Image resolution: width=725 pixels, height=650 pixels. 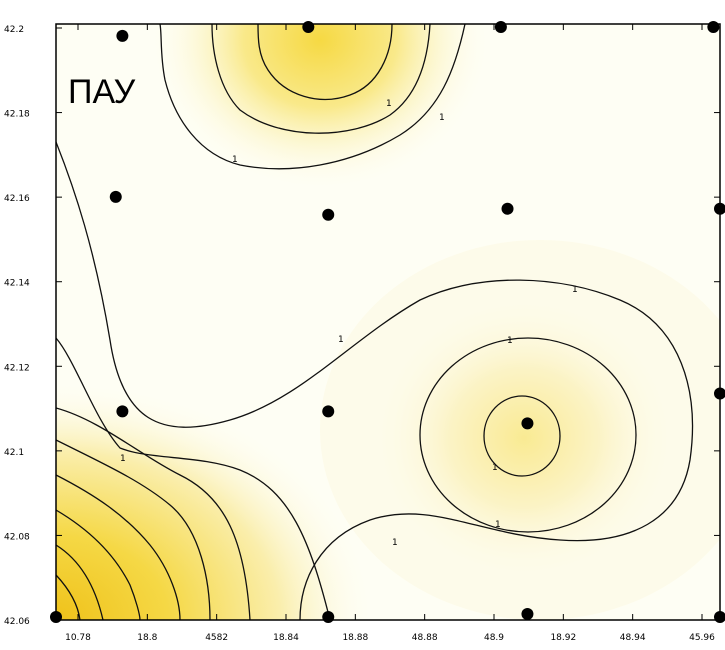 I want to click on y-tick-label: 42.2, so click(x=14, y=30).